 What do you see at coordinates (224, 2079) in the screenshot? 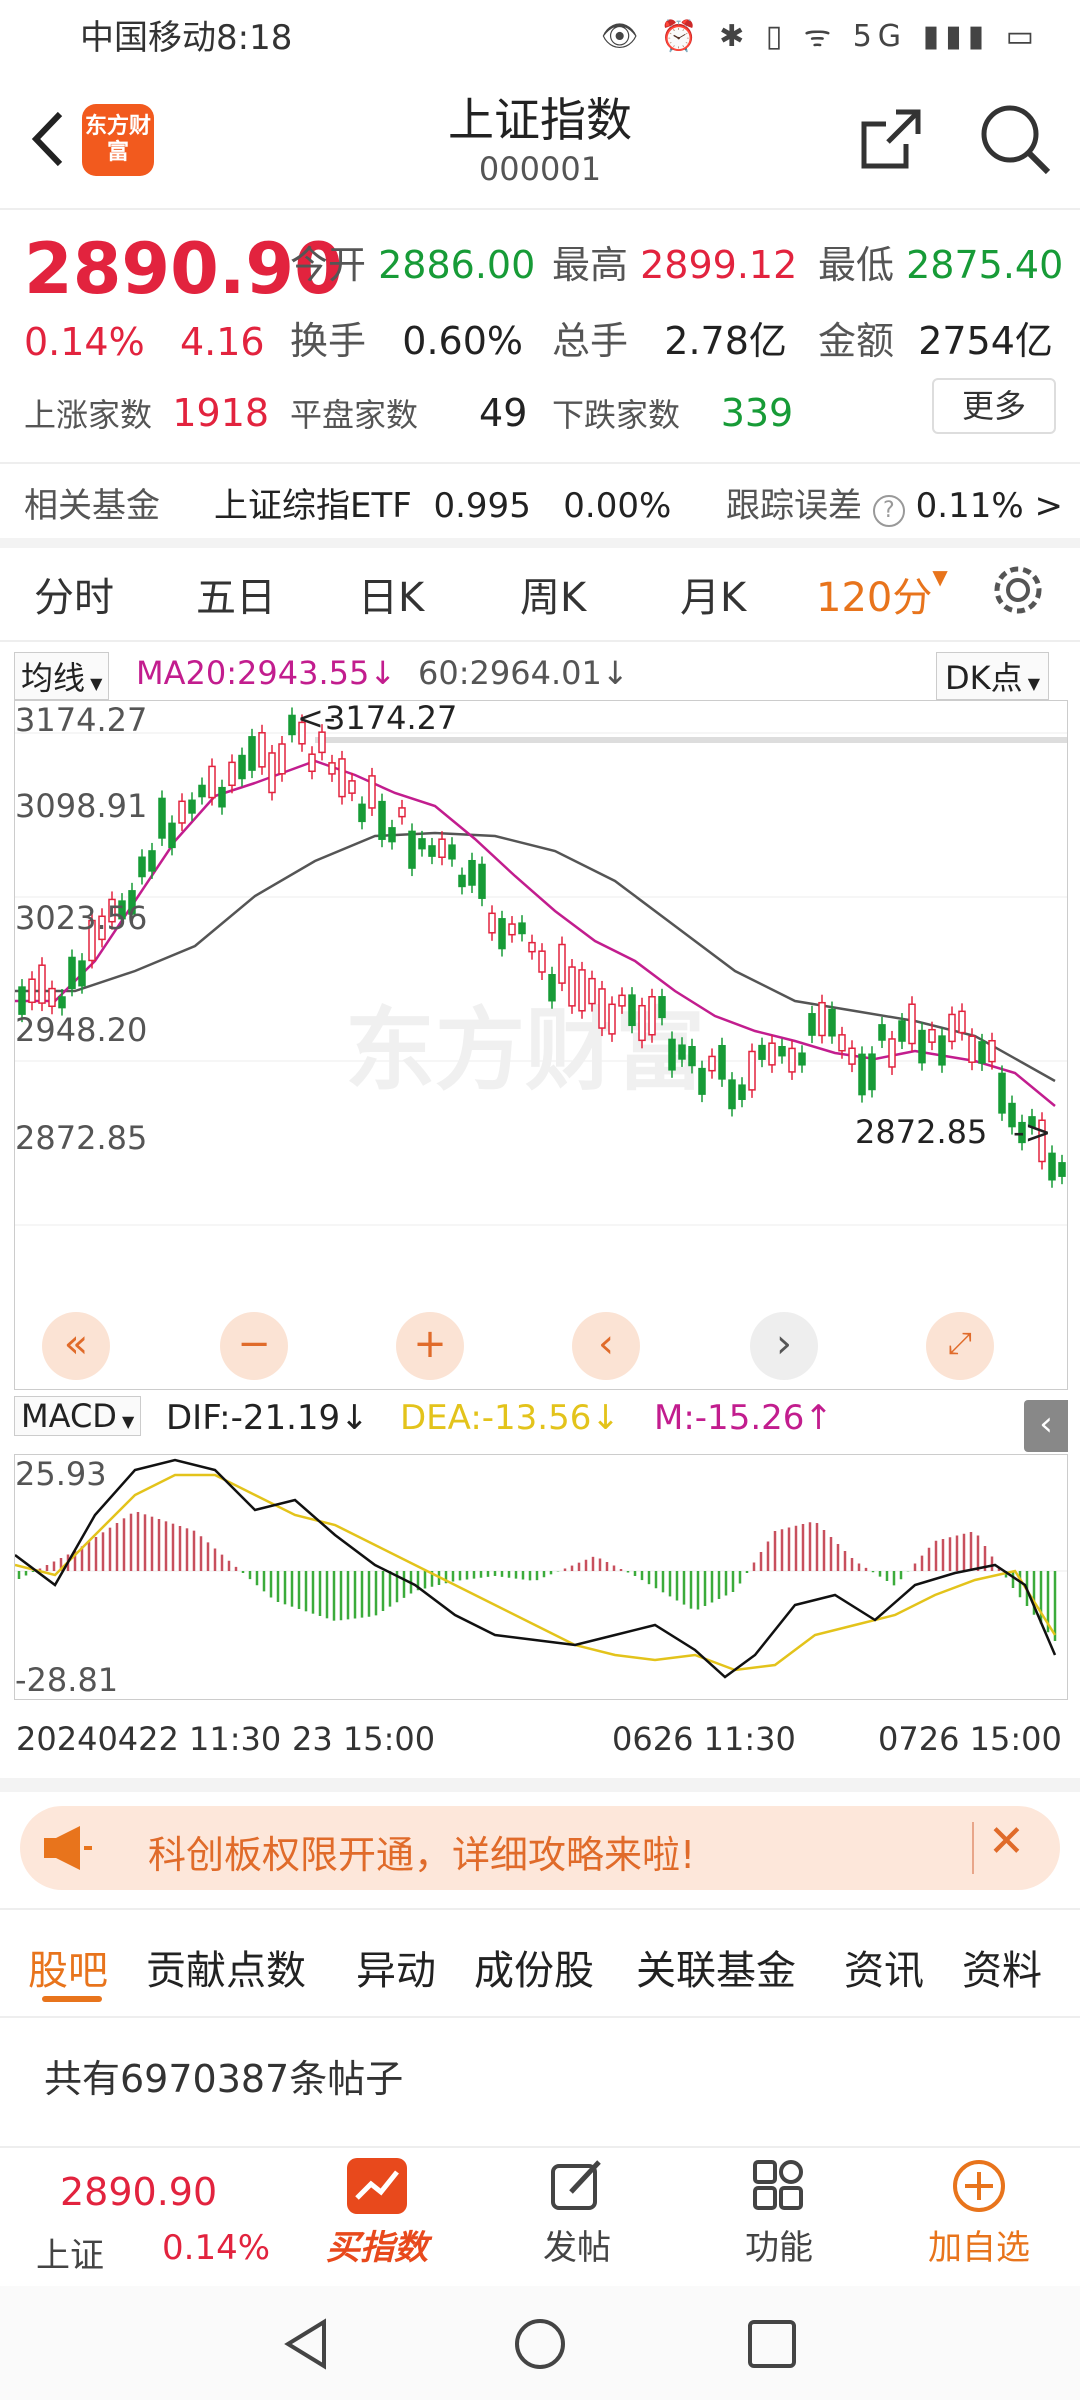
I see `post-count: 共有6970387条帖子` at bounding box center [224, 2079].